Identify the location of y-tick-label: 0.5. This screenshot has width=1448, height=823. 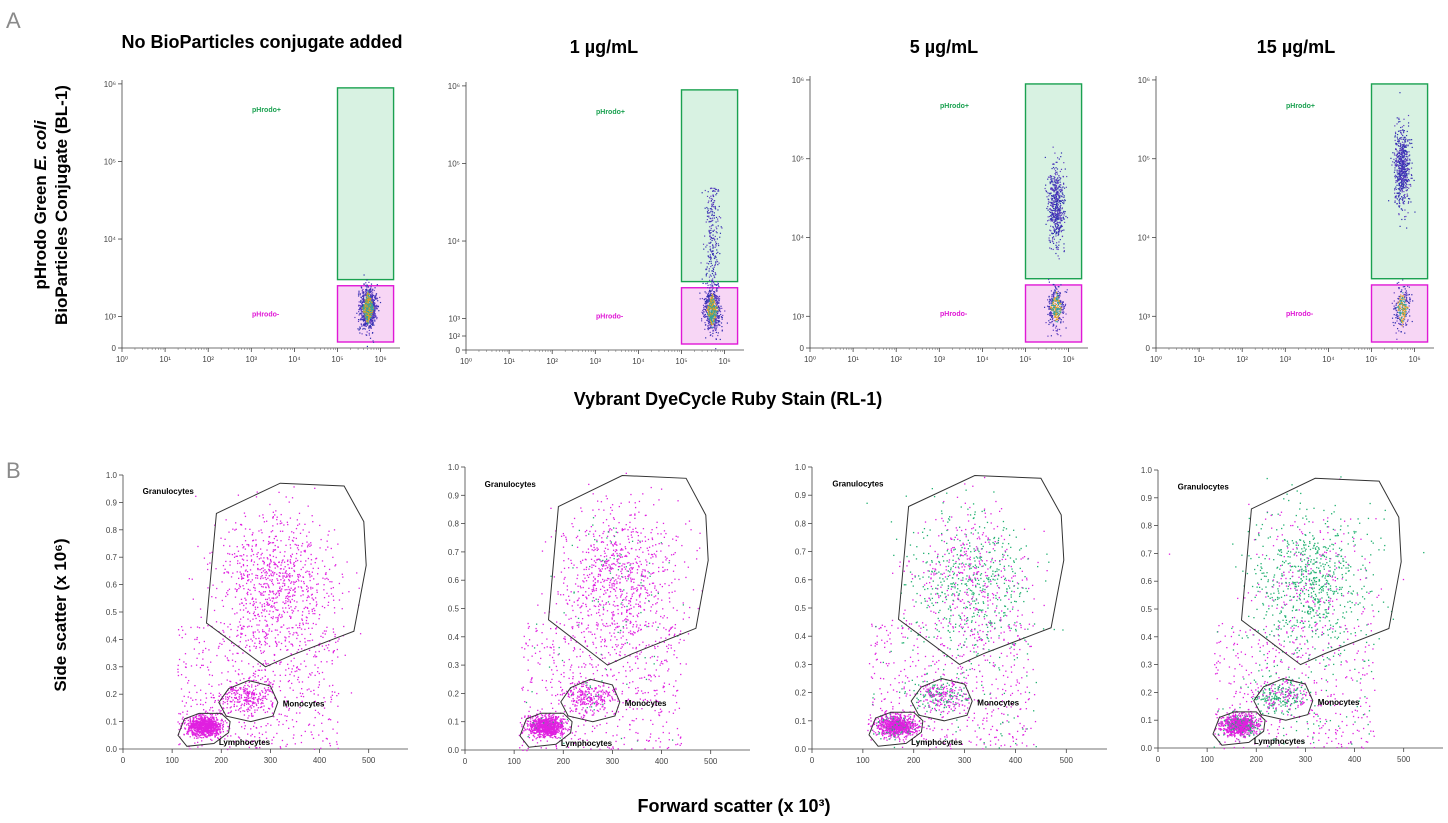
(112, 612).